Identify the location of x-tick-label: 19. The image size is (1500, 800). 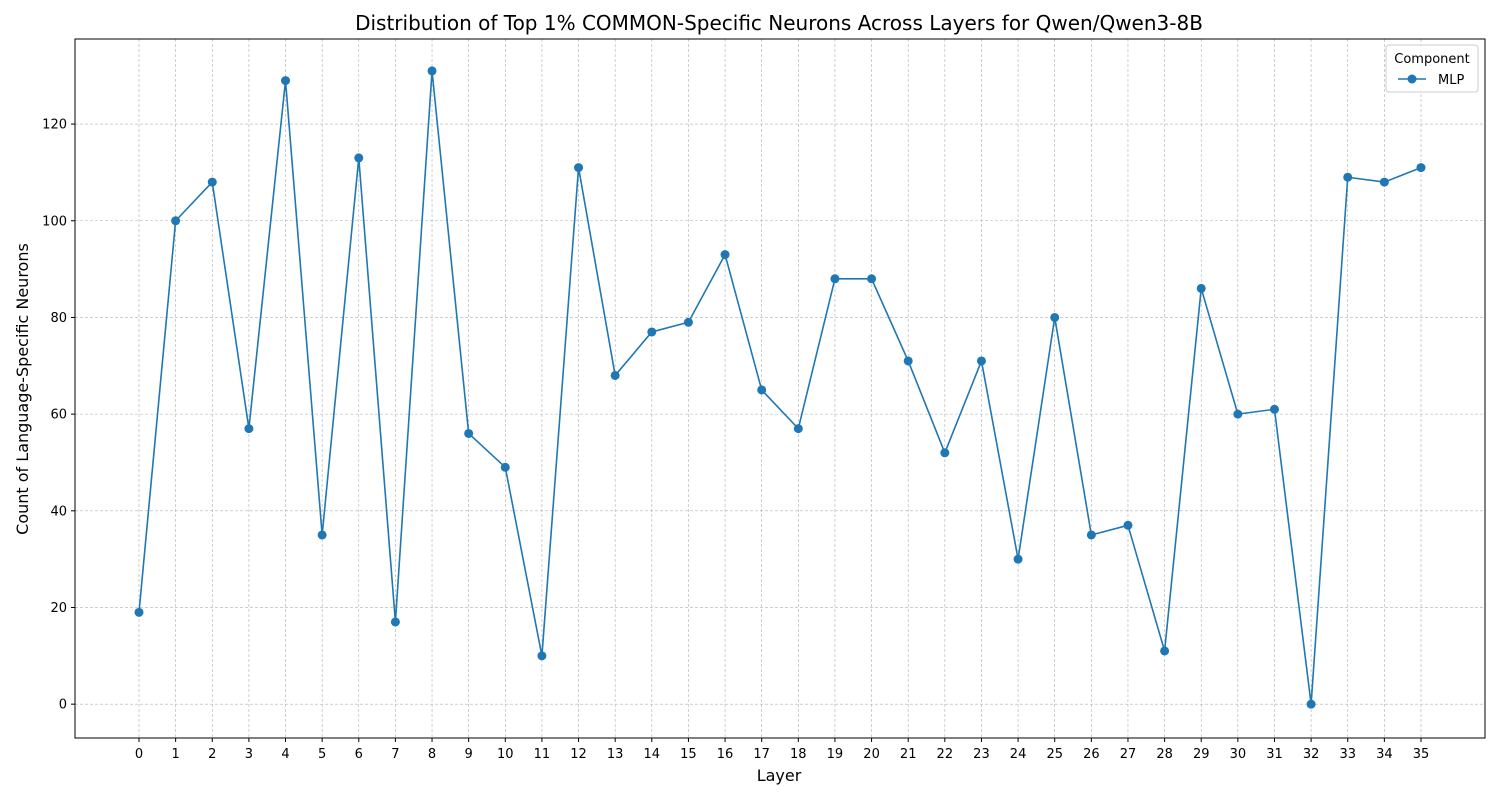
(835, 754).